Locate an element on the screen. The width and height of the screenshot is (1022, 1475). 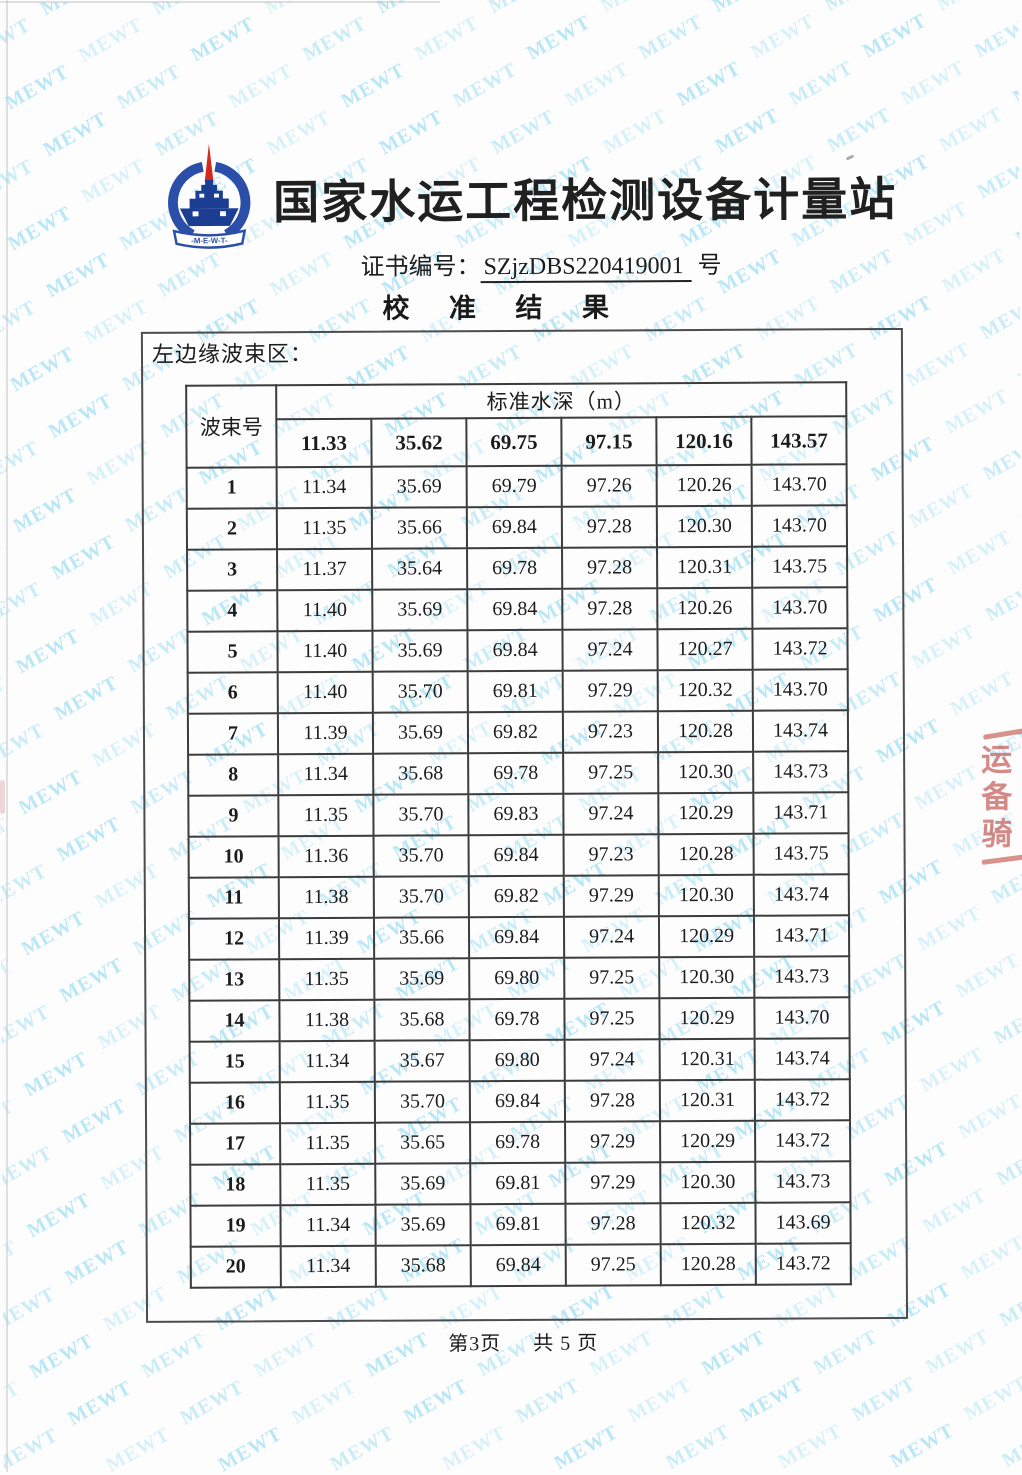
depth-value-cell: 69.79 is located at coordinates (514, 486).